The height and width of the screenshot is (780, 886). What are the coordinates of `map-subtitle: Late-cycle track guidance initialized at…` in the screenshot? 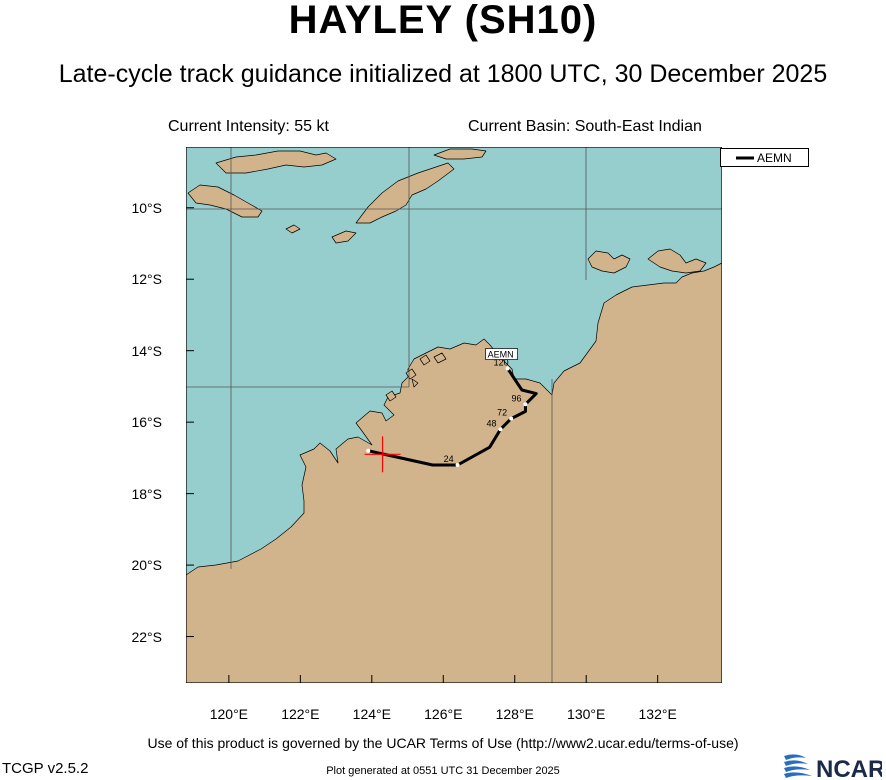 It's located at (443, 74).